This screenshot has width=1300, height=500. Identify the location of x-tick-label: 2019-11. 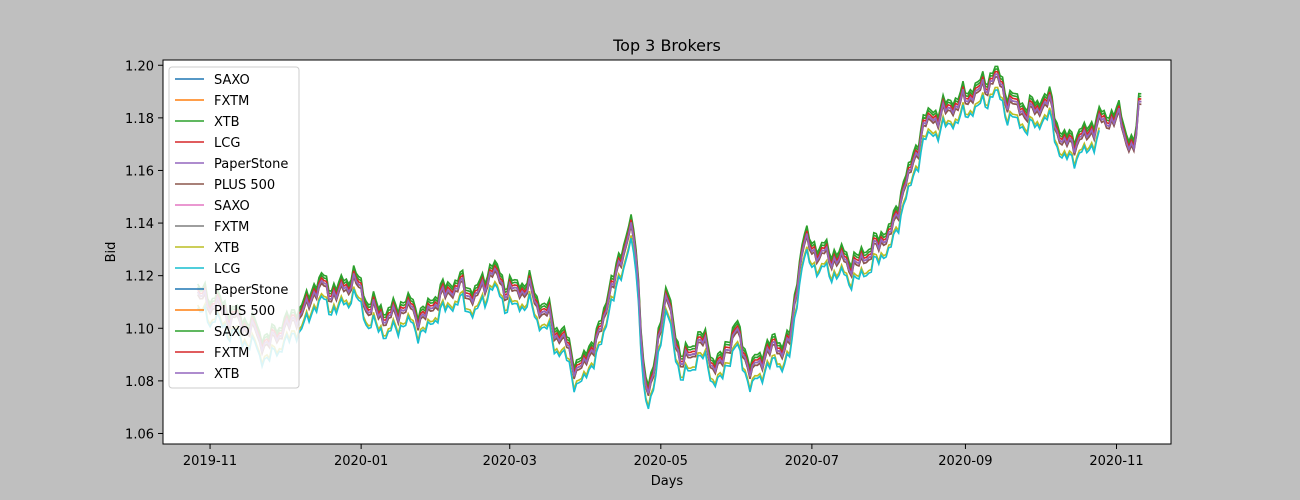
(210, 461).